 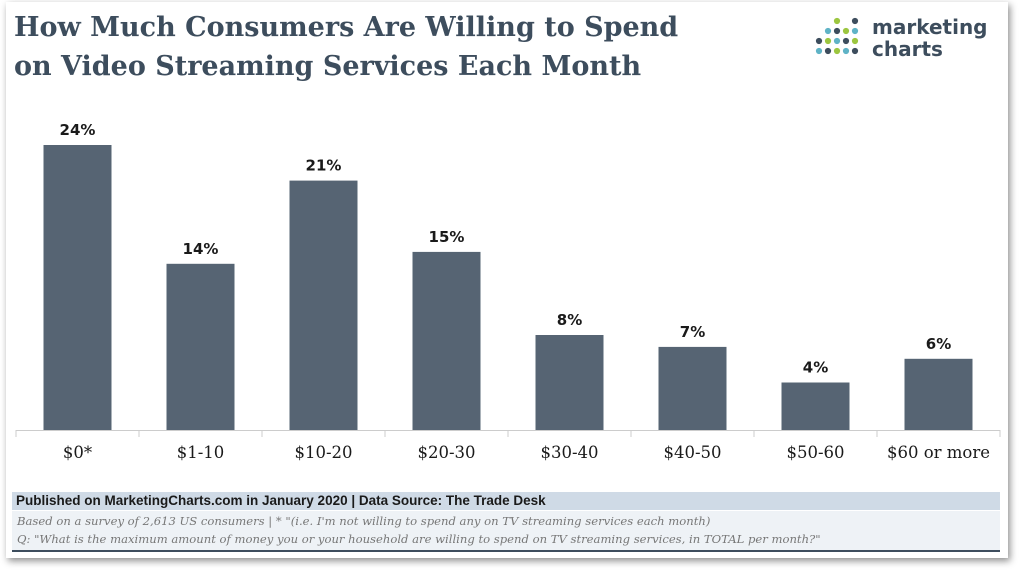 I want to click on logo-dots-icon, so click(x=837, y=36).